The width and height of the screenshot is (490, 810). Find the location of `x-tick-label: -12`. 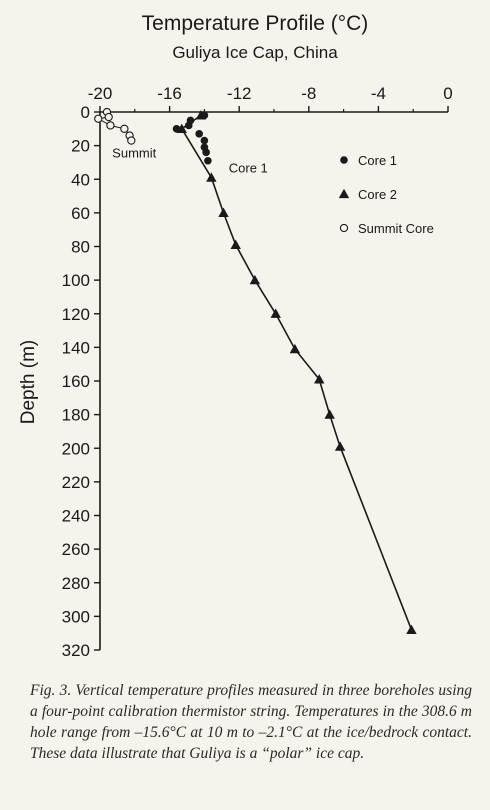

x-tick-label: -12 is located at coordinates (239, 93).